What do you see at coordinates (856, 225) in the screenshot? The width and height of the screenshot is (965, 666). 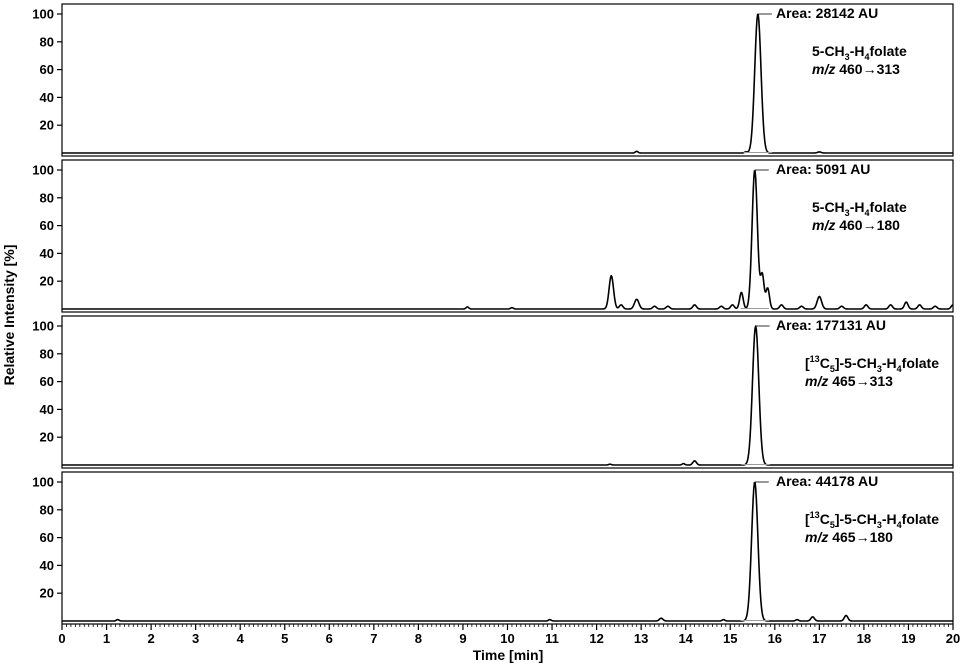 I see `transition-label: m/z 460→180` at bounding box center [856, 225].